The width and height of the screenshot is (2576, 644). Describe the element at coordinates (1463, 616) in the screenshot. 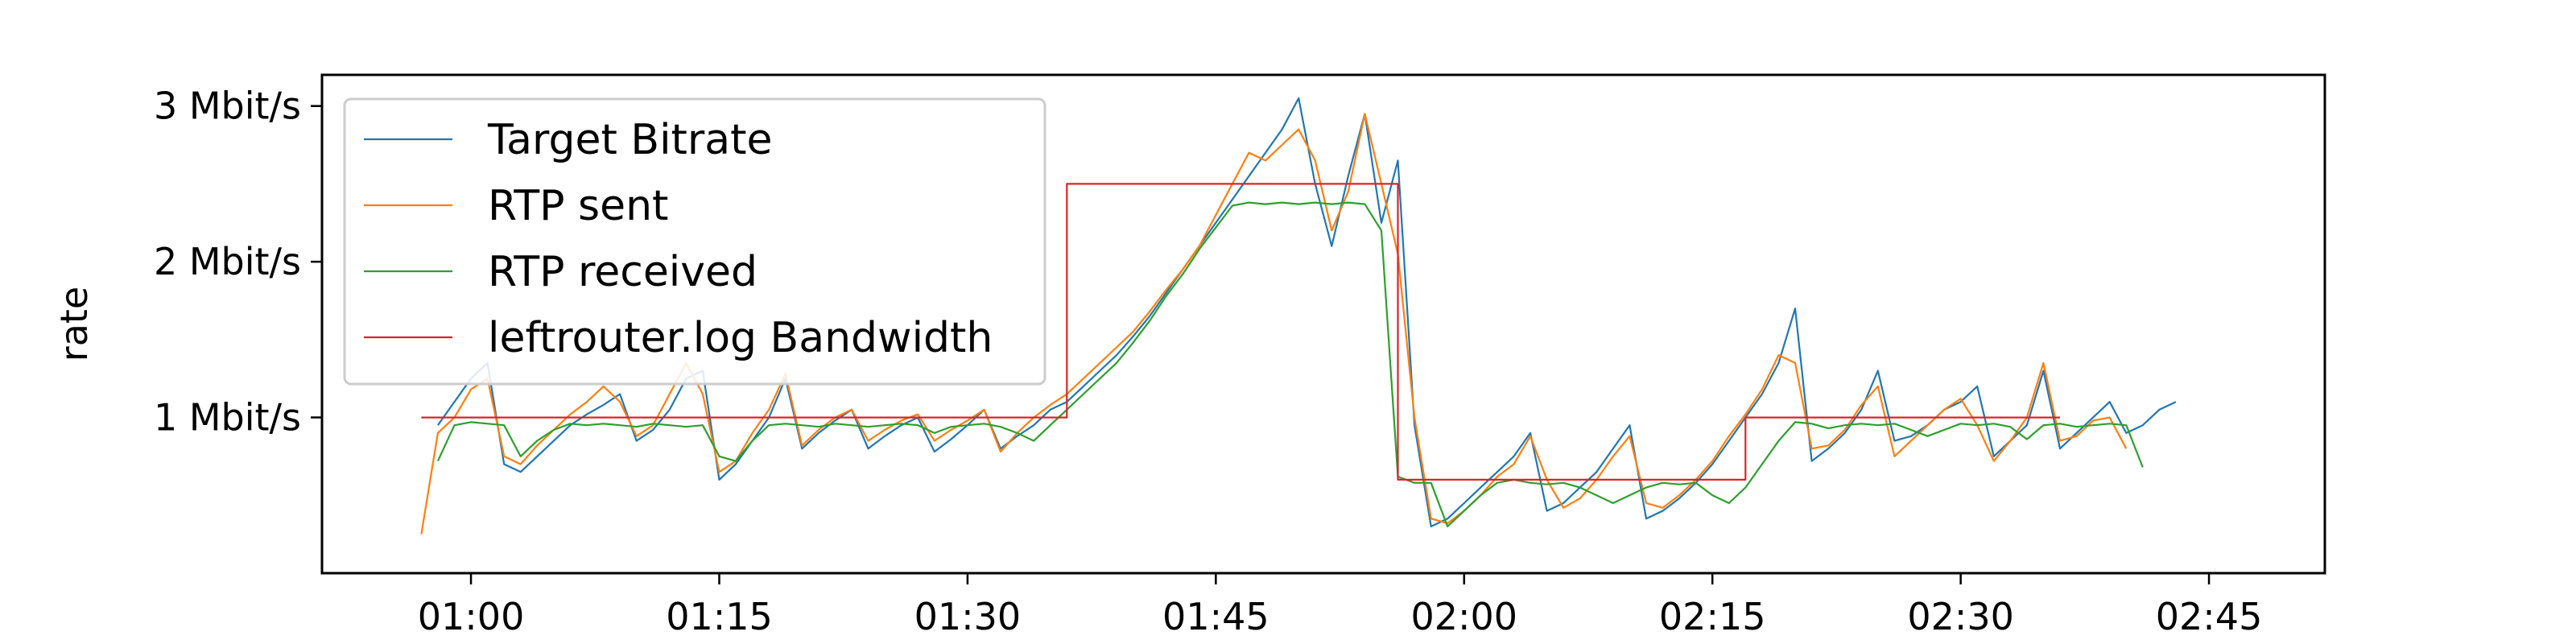

I see `x-tick-label: 02:00` at that location.